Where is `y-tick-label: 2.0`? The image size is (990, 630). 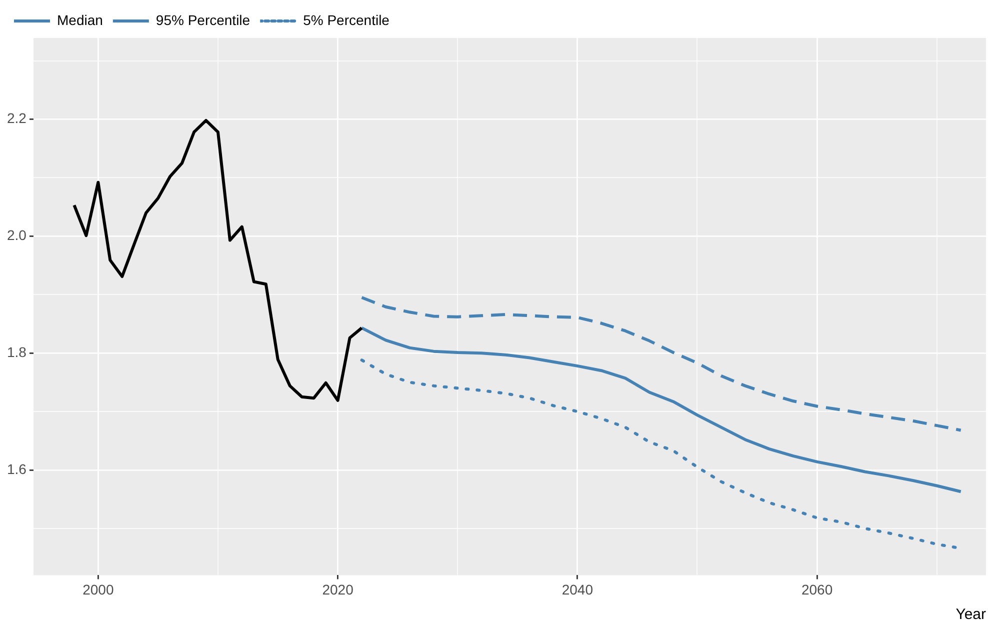 y-tick-label: 2.0 is located at coordinates (16, 235).